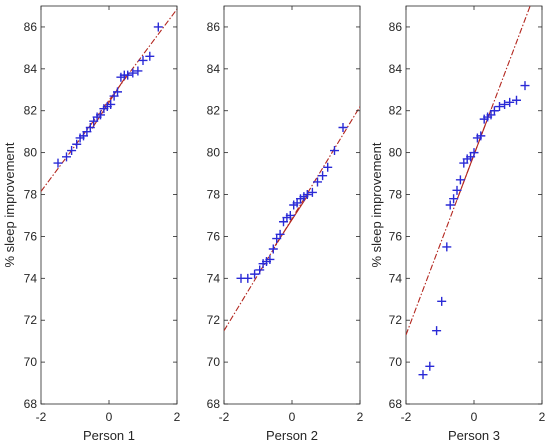 The width and height of the screenshot is (550, 446). Describe the element at coordinates (376, 204) in the screenshot. I see `y-axis-label-person-3: % sleep improvement` at that location.